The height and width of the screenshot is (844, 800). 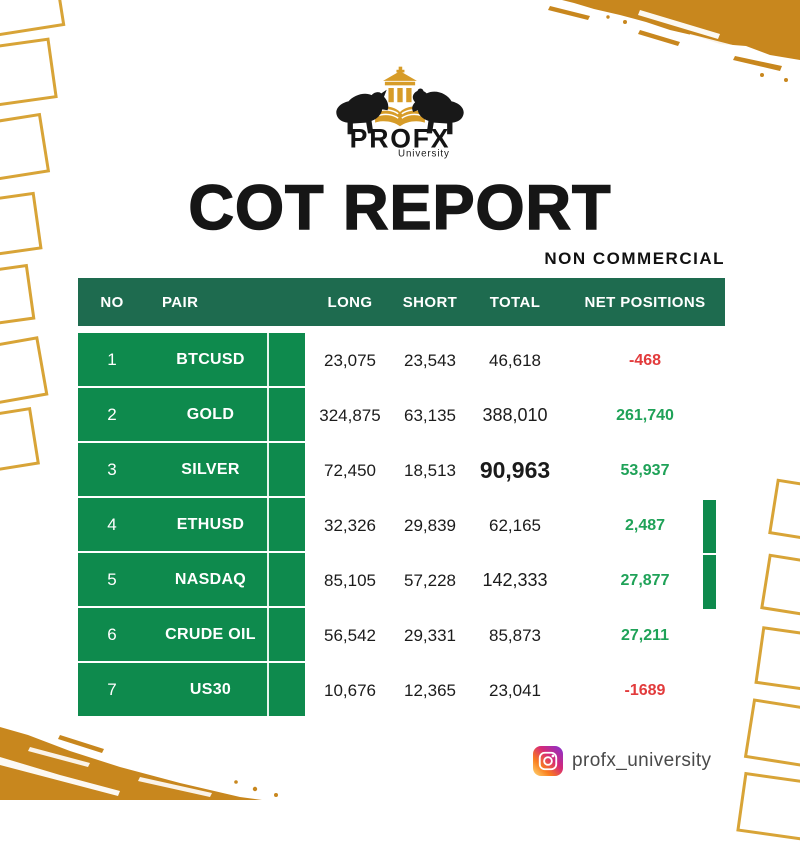 I want to click on net-positions-value: 27,877, so click(x=645, y=580).